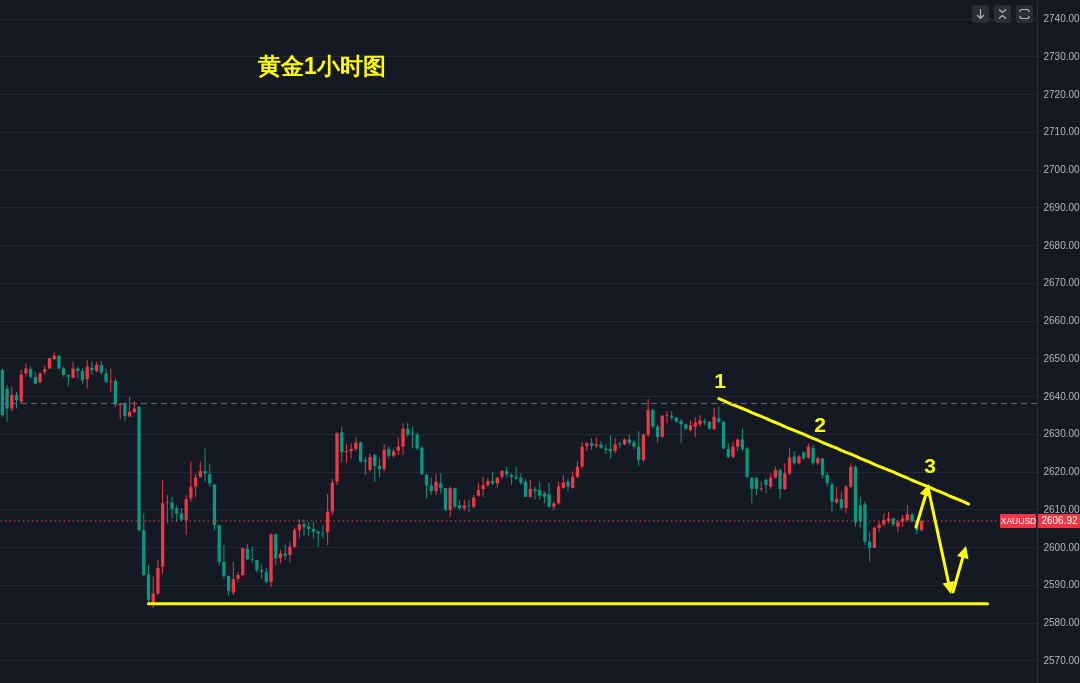 This screenshot has width=1080, height=683. I want to click on ref-line-label: 2606.92, so click(1060, 520).